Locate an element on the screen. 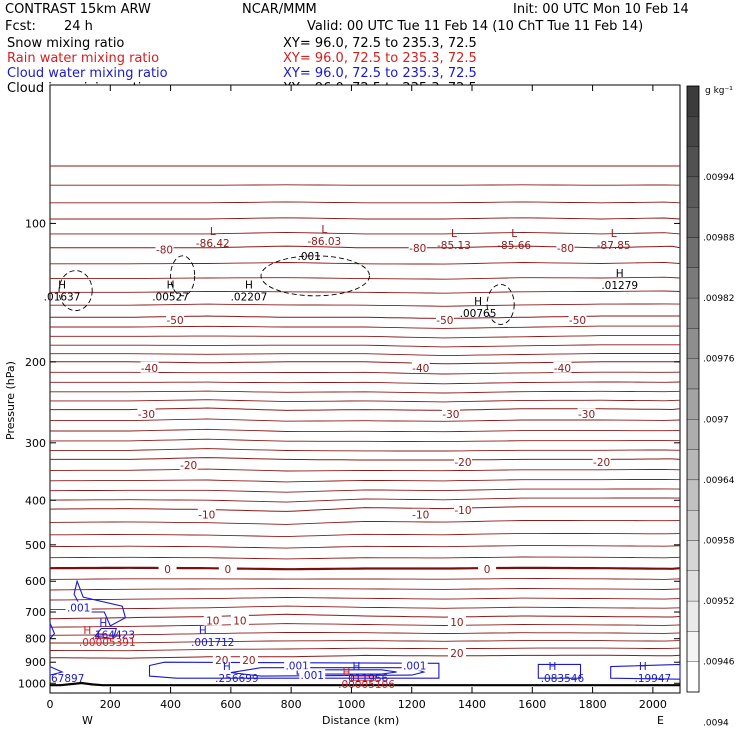 This screenshot has height=740, width=740. east-label: E is located at coordinates (660, 720).